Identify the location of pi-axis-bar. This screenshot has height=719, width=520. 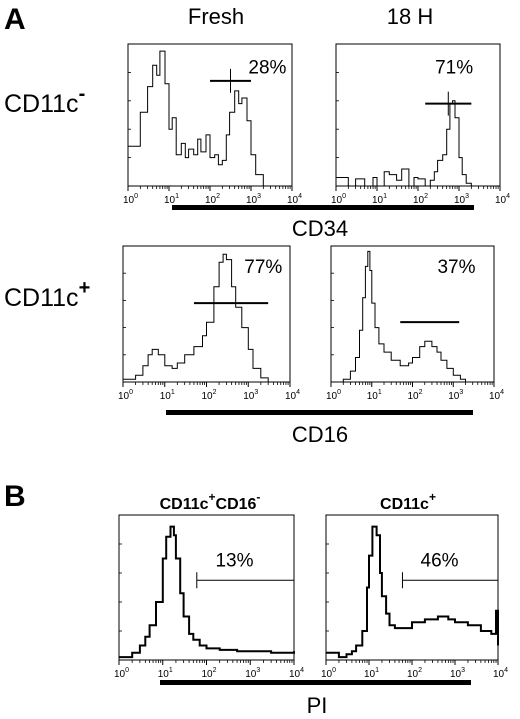
(315, 682).